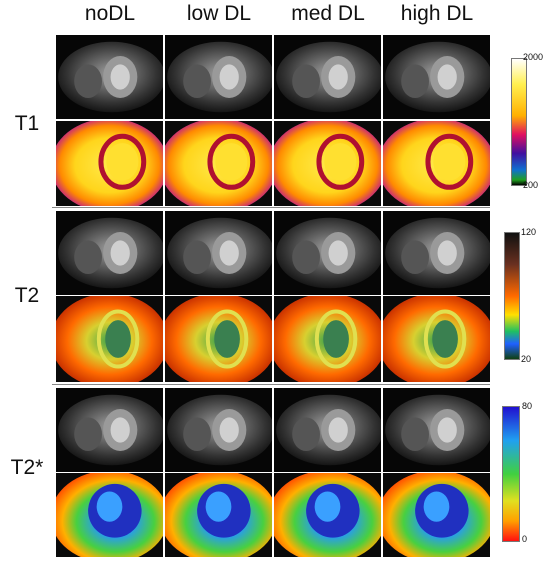 This screenshot has width=550, height=564. I want to click on t2-colorbar, so click(512, 296).